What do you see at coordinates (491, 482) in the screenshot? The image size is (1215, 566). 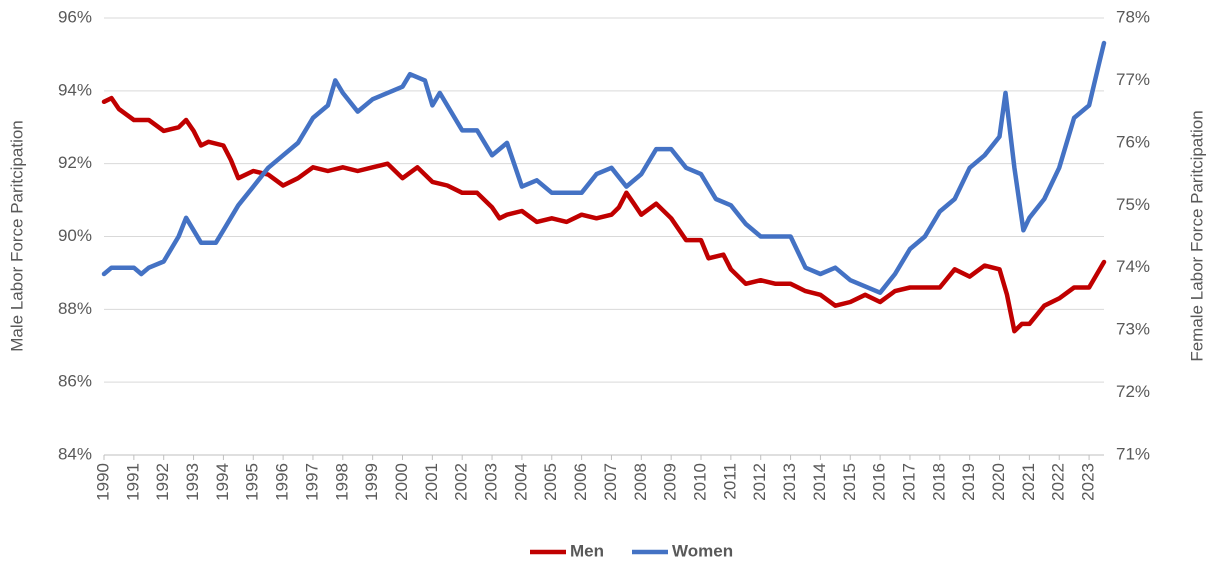 I see `x-tick-label: 2003` at bounding box center [491, 482].